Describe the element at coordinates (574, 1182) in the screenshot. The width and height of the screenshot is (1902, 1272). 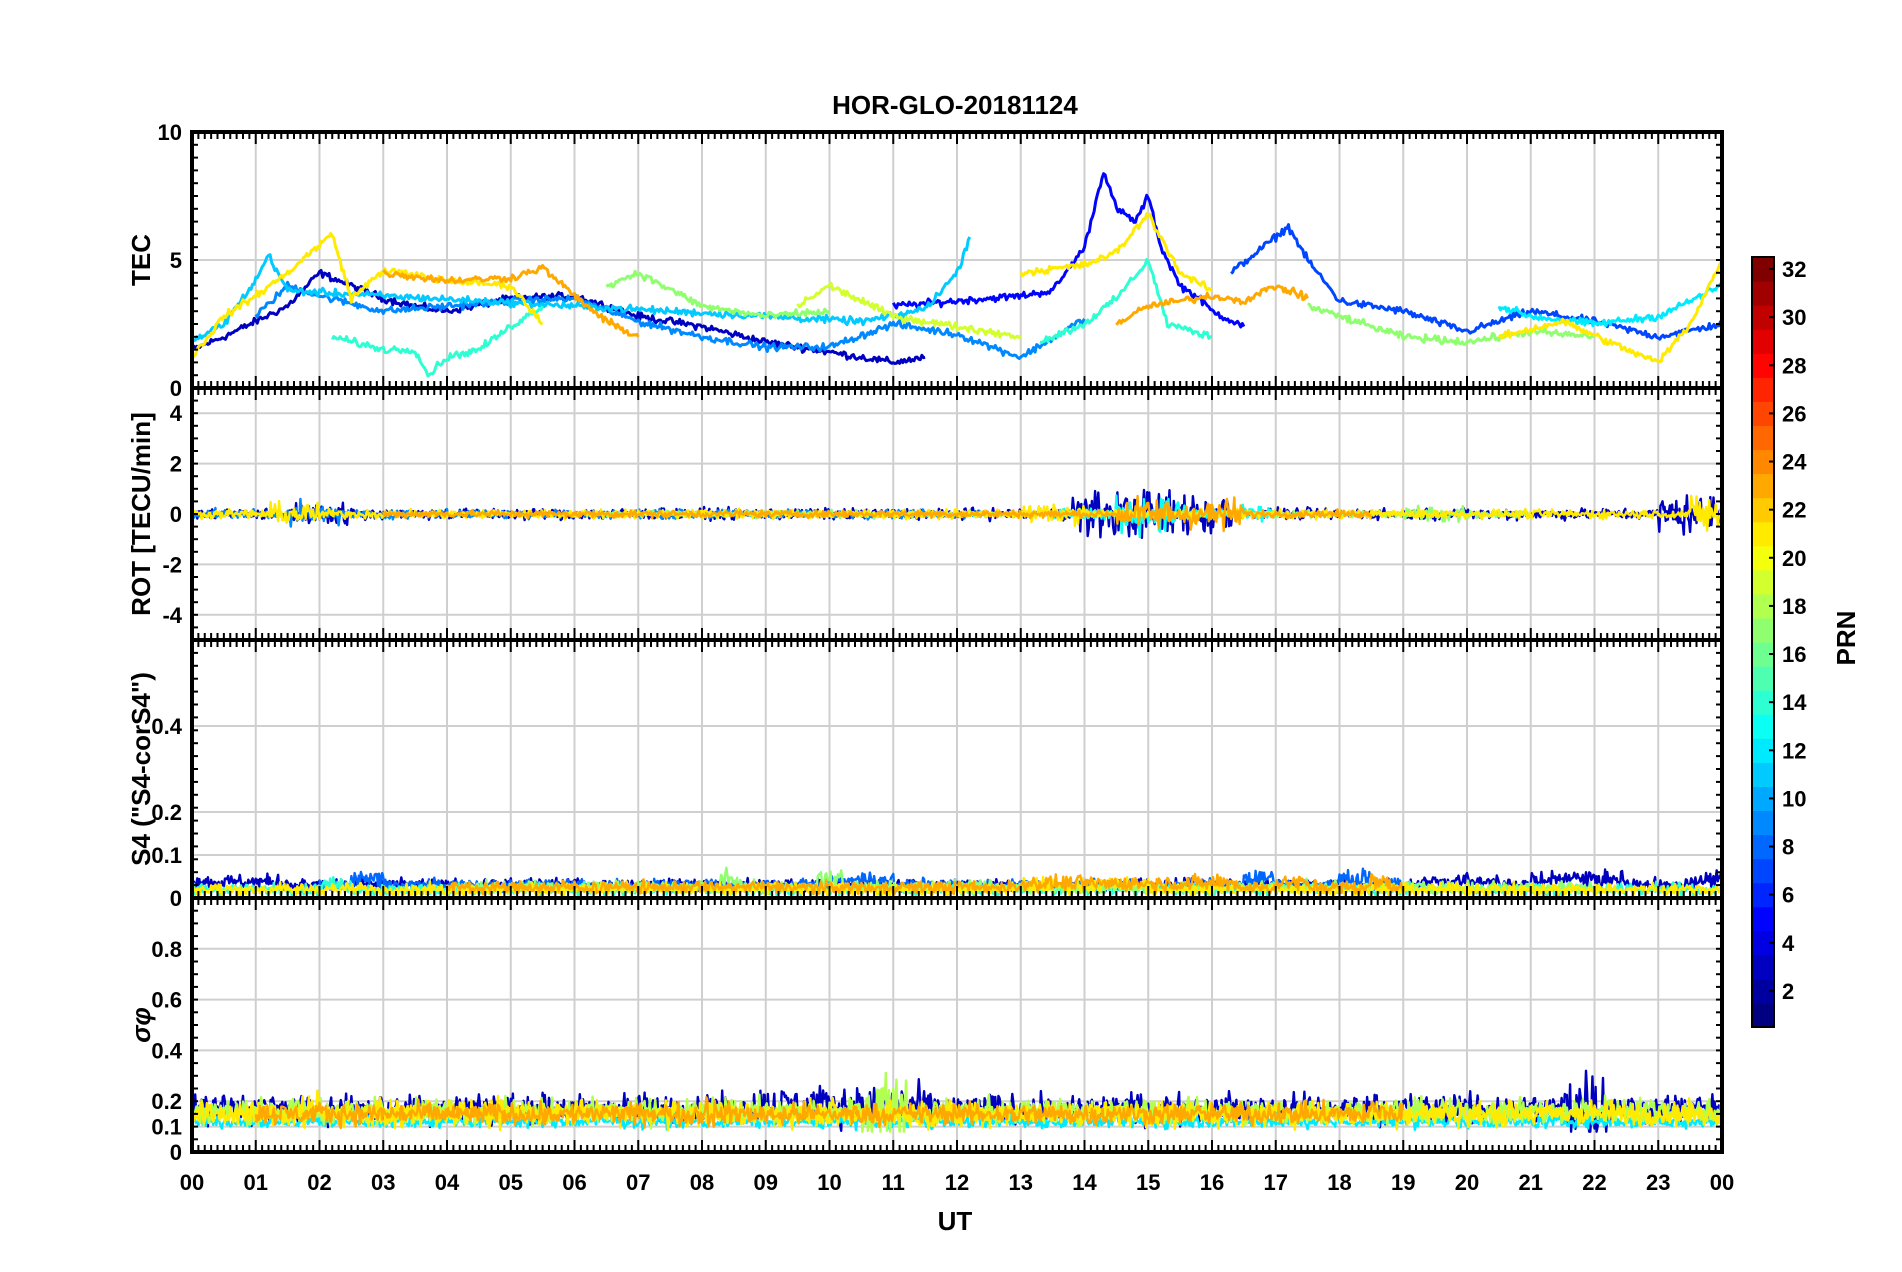
I see `x-tick-label: 06` at that location.